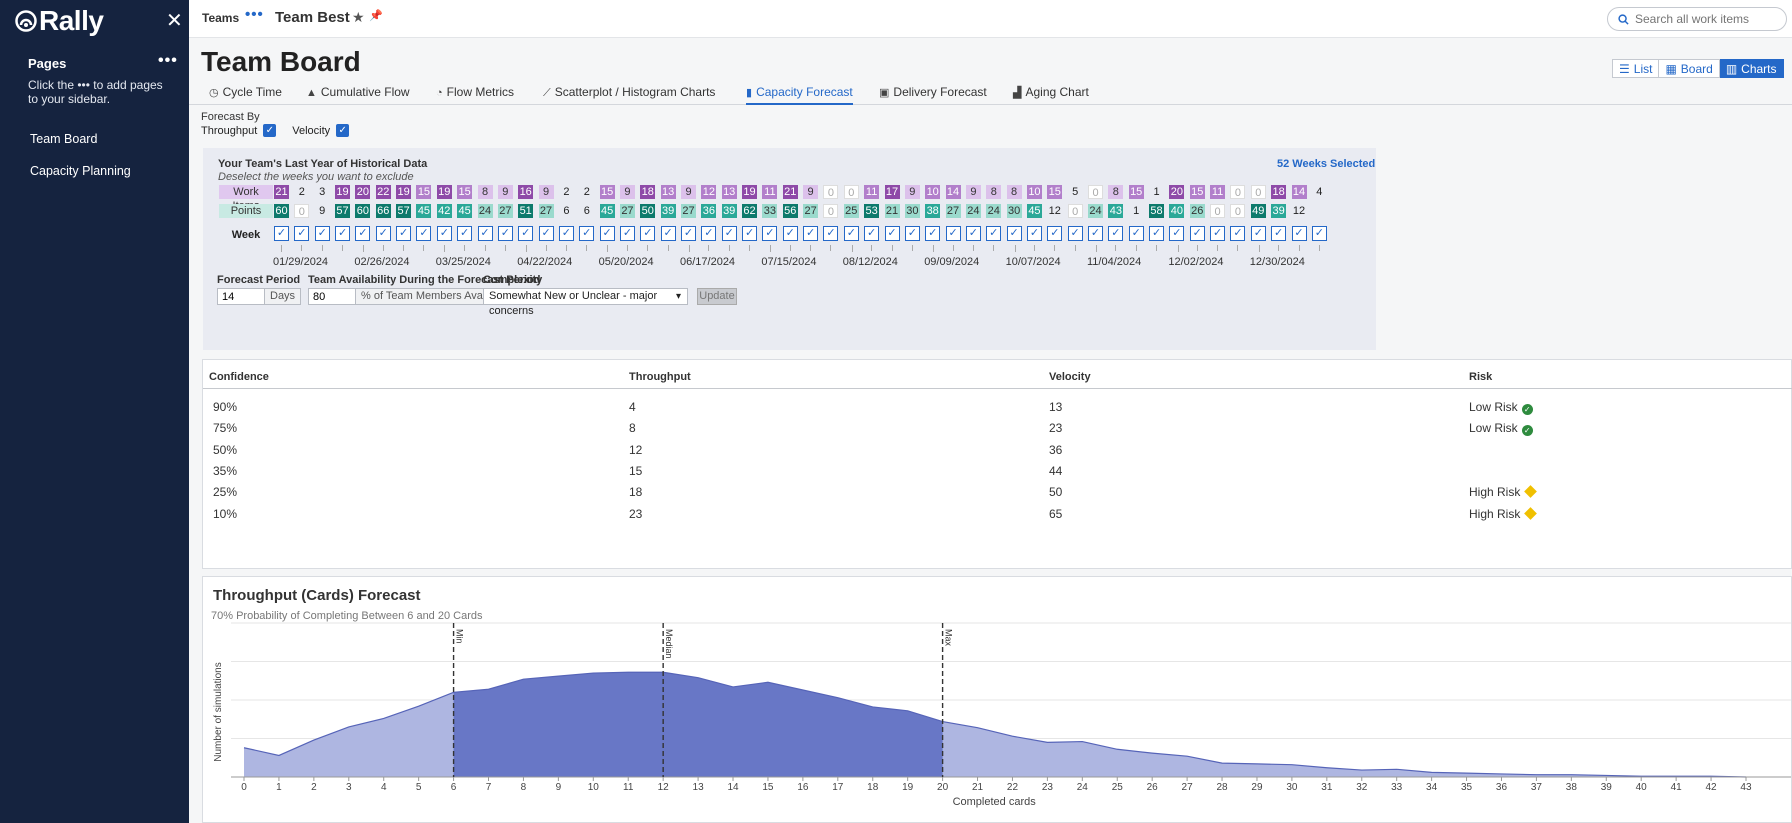  What do you see at coordinates (312, 17) in the screenshot?
I see `breadcrumb-team: Team Best` at bounding box center [312, 17].